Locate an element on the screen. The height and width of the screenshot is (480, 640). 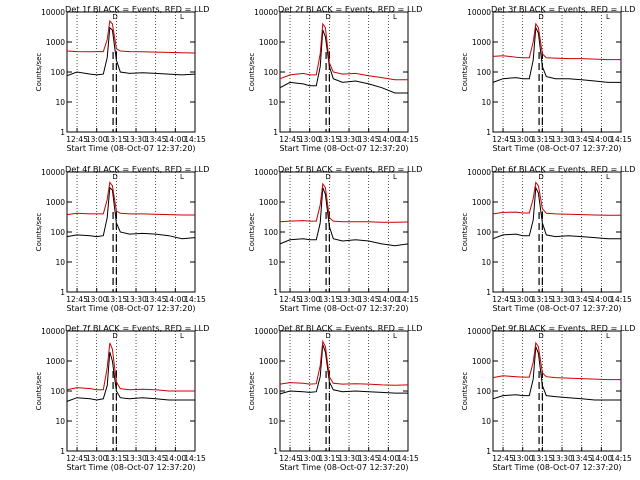
plot-frame is located at coordinates (344, 232).